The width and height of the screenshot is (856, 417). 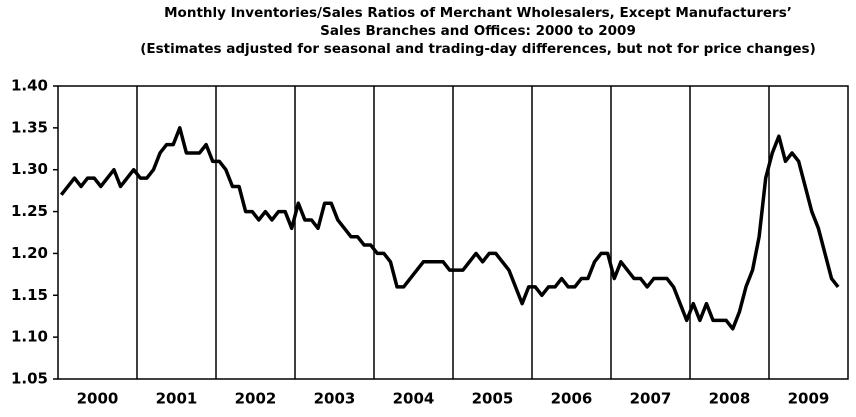 What do you see at coordinates (29, 379) in the screenshot?
I see `y-tick-label: 1.05` at bounding box center [29, 379].